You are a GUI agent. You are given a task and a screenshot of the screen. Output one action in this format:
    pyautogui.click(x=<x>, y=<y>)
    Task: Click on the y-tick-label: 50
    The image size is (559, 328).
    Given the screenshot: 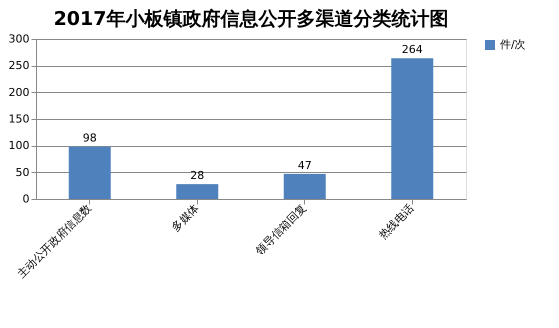 What is the action you would take?
    pyautogui.click(x=23, y=172)
    